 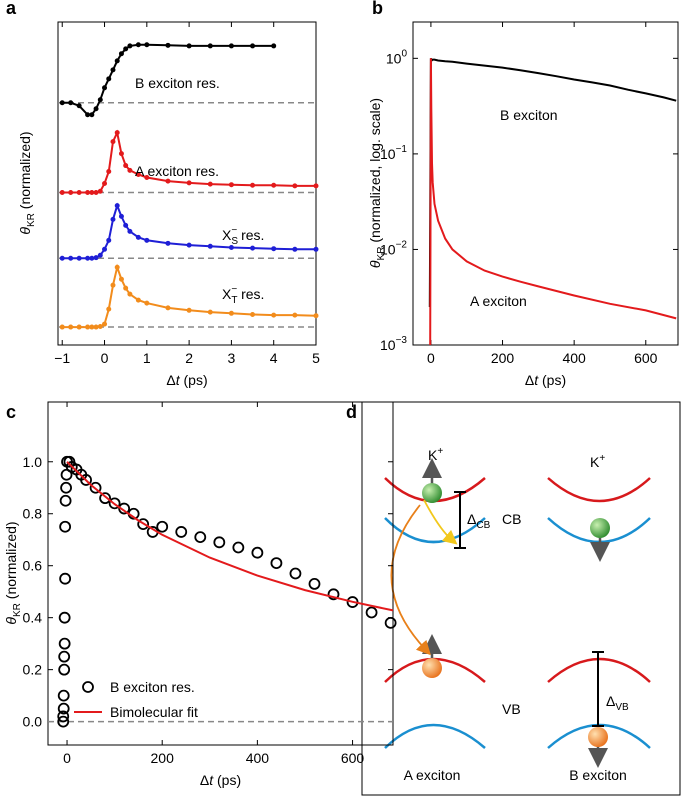 What do you see at coordinates (316, 358) in the screenshot?
I see `x-tick-label: 5` at bounding box center [316, 358].